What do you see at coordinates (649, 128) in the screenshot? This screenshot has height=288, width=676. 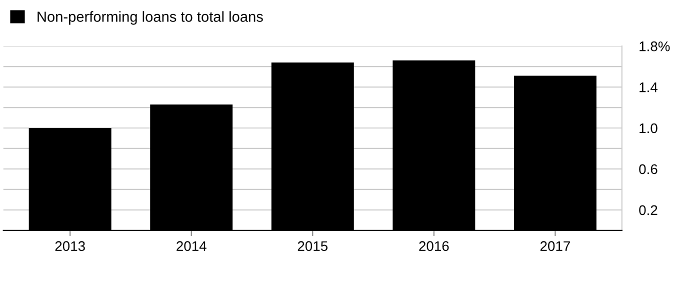 I see `y-tick-label: 1.0` at bounding box center [649, 128].